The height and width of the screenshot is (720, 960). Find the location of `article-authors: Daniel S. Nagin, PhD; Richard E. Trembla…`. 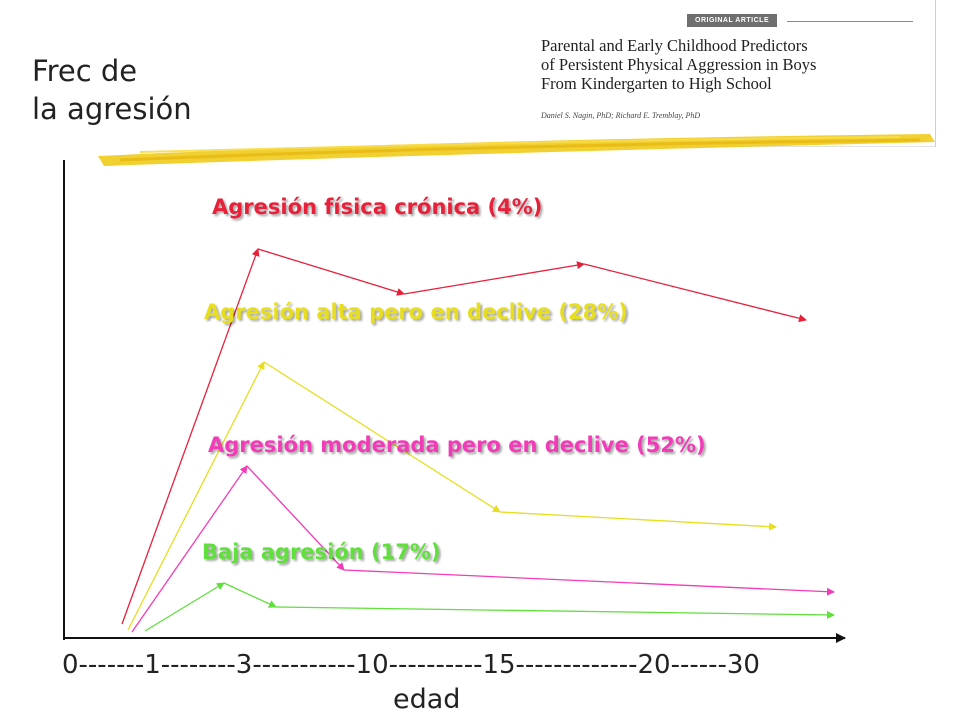

article-authors: Daniel S. Nagin, PhD; Richard E. Trembla… is located at coordinates (621, 115).